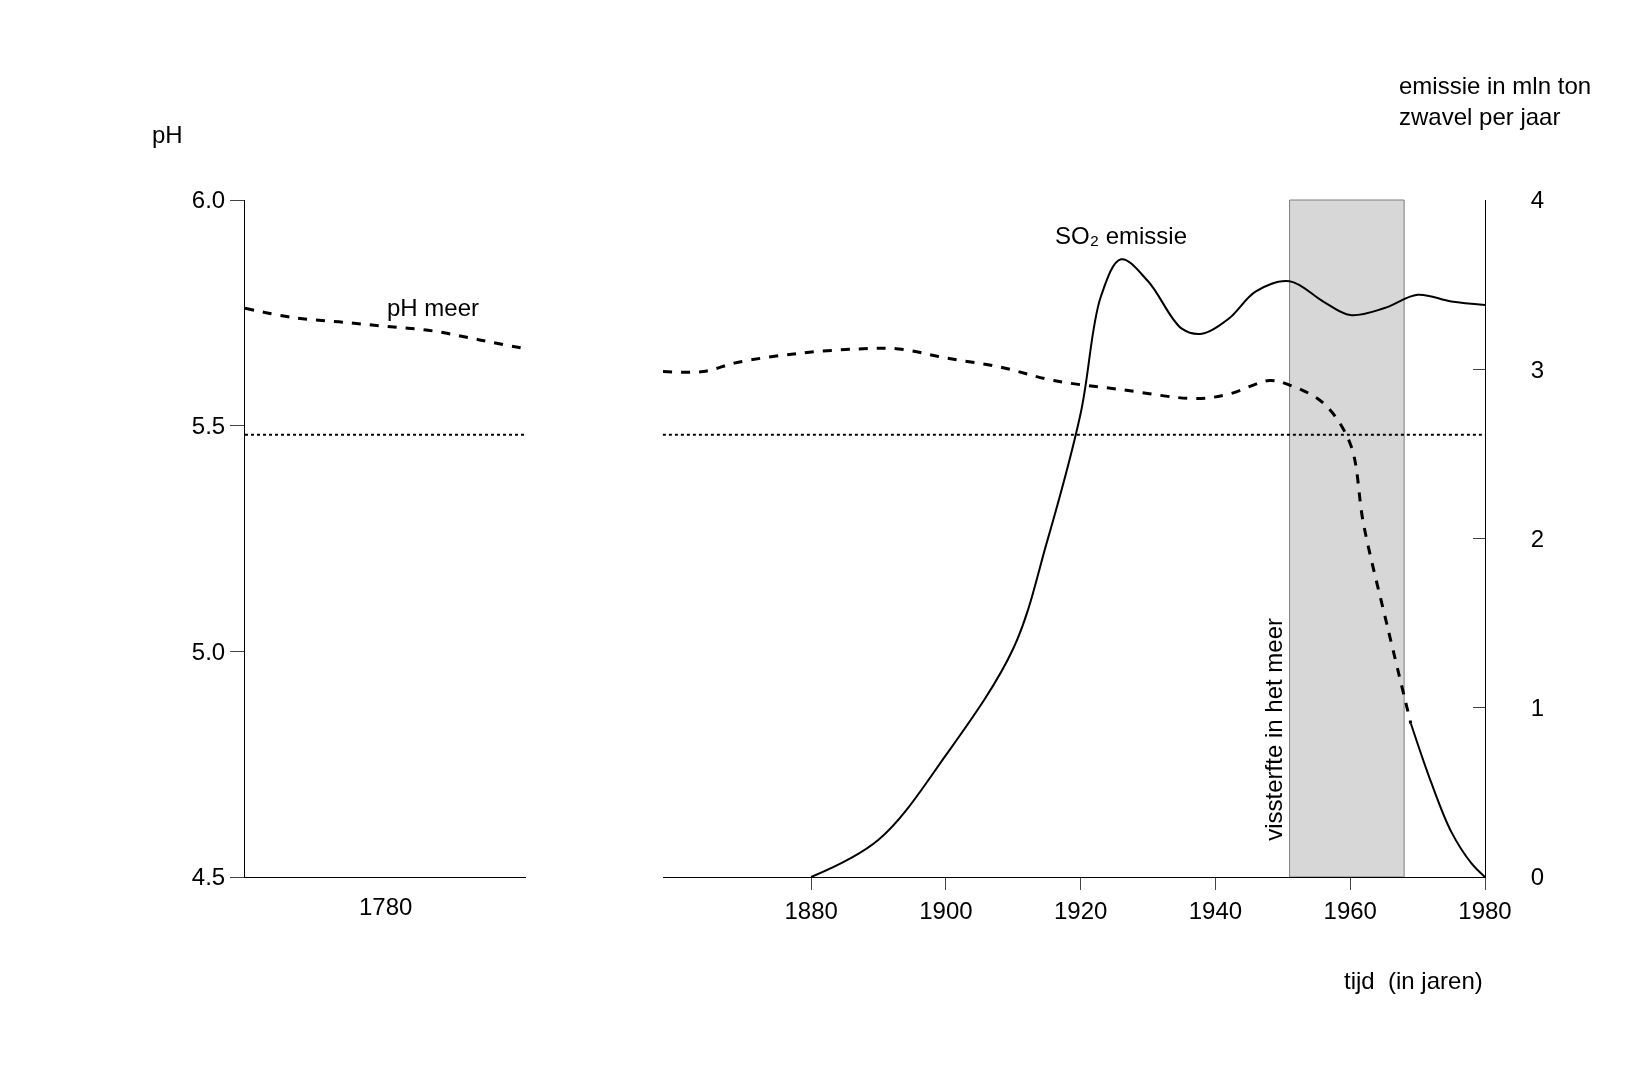 The image size is (1651, 1069). What do you see at coordinates (1350, 910) in the screenshot?
I see `x-tick-label: 1960` at bounding box center [1350, 910].